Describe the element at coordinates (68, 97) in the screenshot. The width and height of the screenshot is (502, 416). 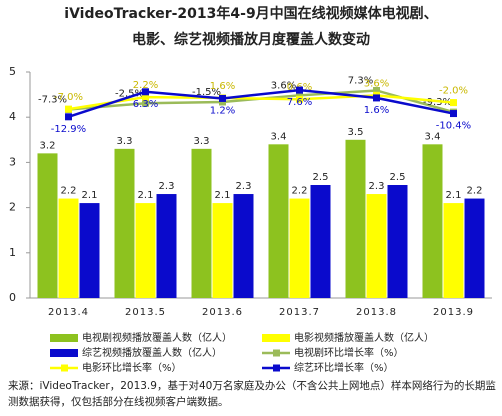
I see `line-value-label: -7.0%` at that location.